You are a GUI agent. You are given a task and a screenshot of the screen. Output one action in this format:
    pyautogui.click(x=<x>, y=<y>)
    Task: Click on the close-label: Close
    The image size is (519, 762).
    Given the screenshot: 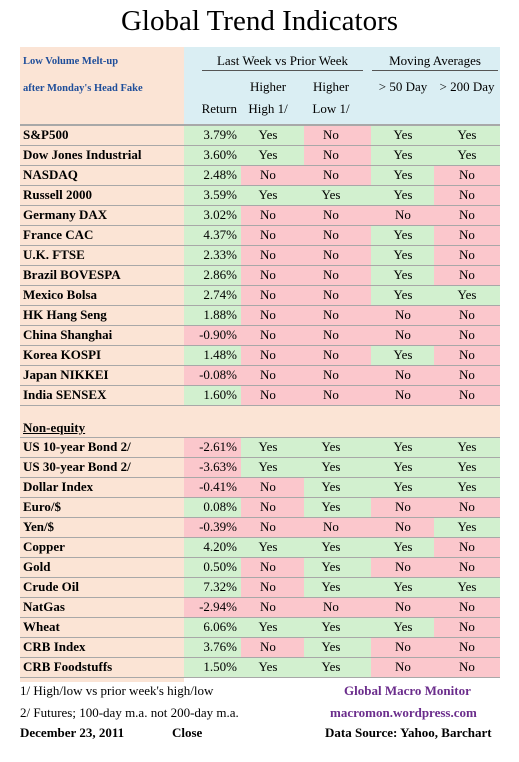 What is the action you would take?
    pyautogui.click(x=187, y=732)
    